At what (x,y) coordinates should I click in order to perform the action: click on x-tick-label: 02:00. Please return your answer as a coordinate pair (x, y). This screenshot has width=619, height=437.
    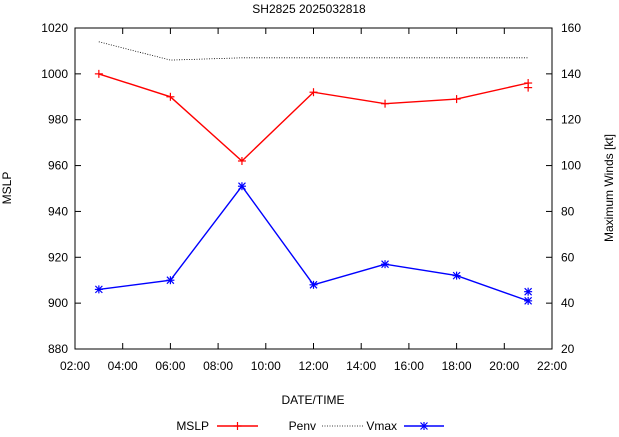
    Looking at the image, I should click on (75, 366).